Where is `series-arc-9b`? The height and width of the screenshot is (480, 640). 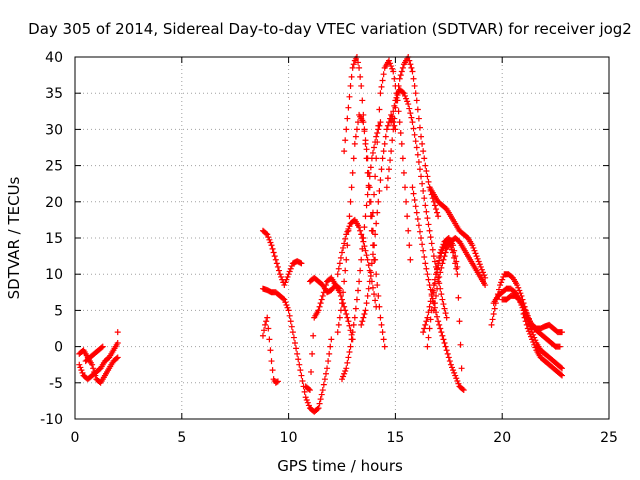 series-arc-9b is located at coordinates (282, 258).